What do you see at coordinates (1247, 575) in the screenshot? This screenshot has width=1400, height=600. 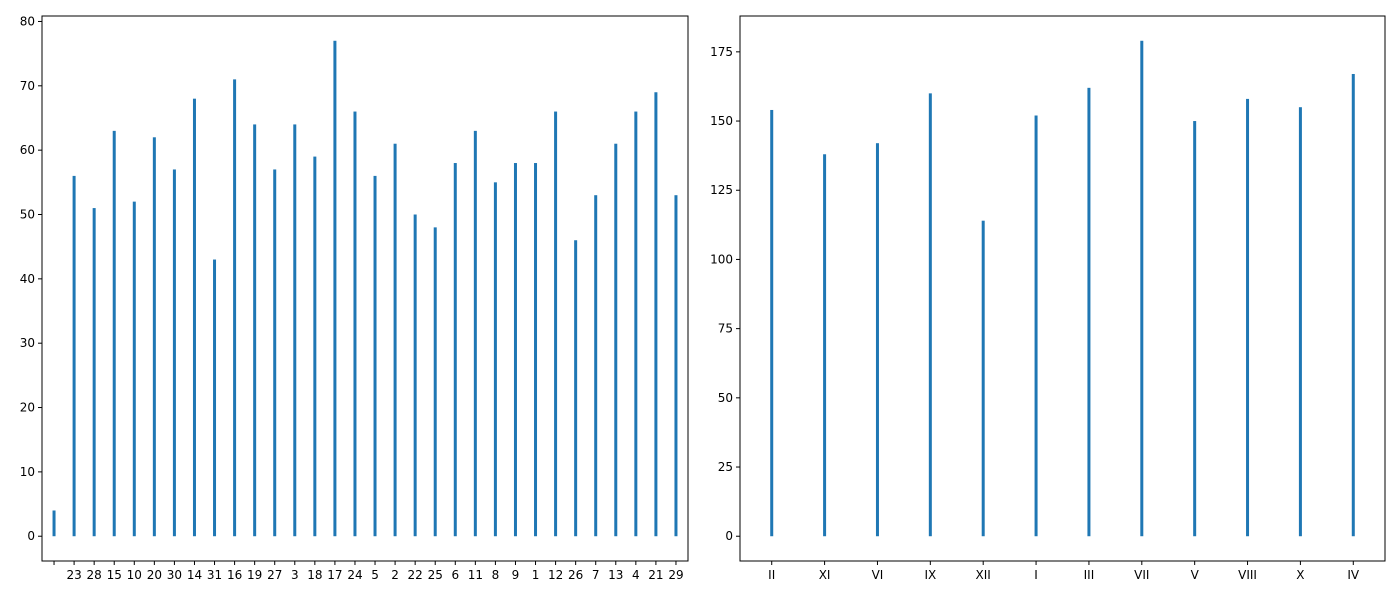 I see `x-tick-label-2-10: VIII` at bounding box center [1247, 575].